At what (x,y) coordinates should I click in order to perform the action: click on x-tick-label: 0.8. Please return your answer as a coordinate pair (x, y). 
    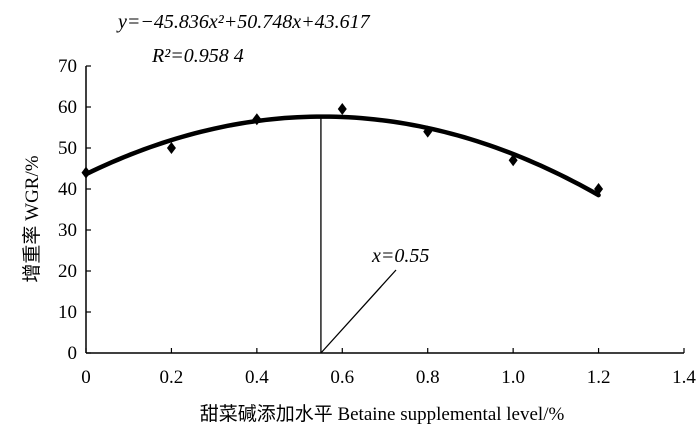
    Looking at the image, I should click on (428, 377).